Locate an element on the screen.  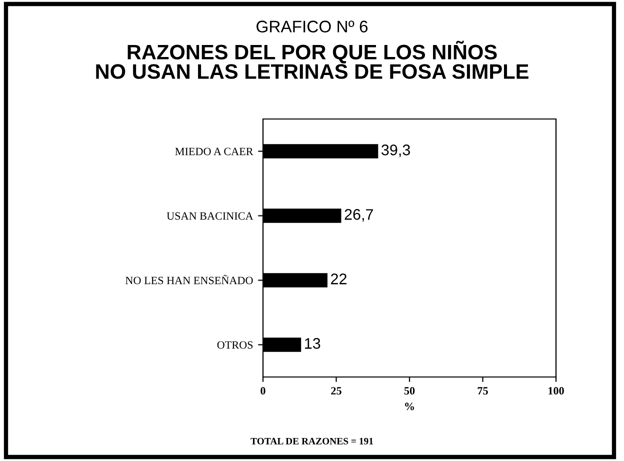
x-tick-label: 50 is located at coordinates (409, 391).